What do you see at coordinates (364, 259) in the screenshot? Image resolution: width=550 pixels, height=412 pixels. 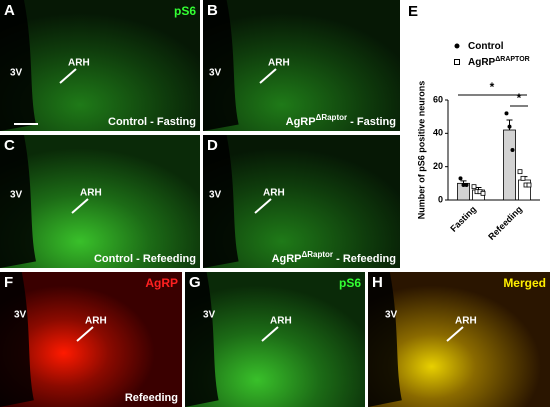 I see `caption-rest: - Refeeding` at bounding box center [364, 259].